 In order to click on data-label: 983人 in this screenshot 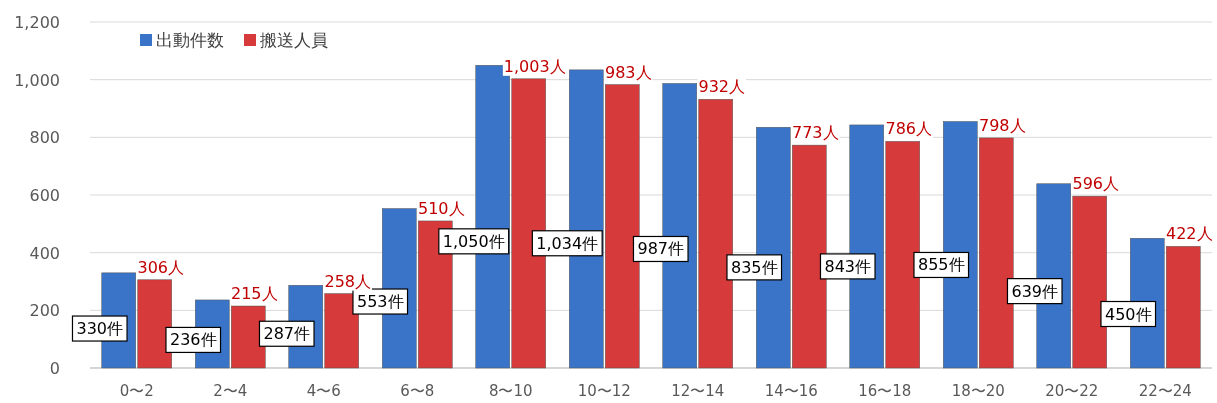, I will do `click(628, 72)`.